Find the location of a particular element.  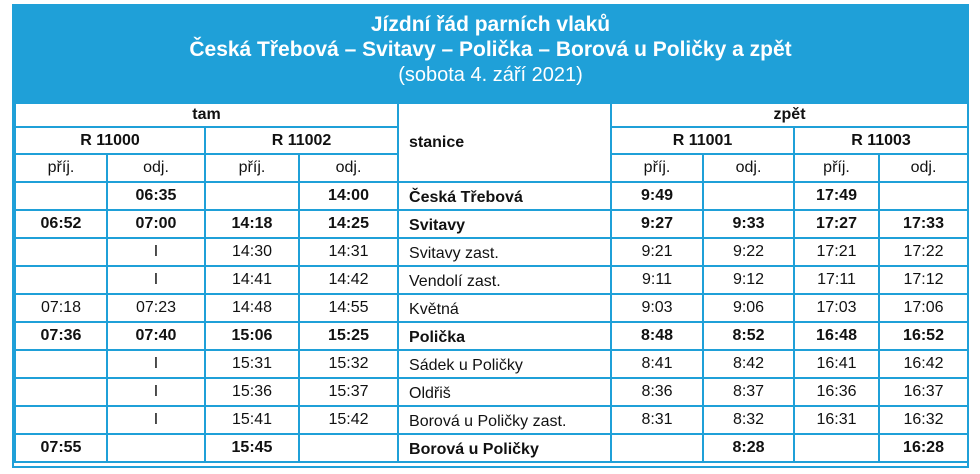

station-name: Sádek u Poličky is located at coordinates (505, 364).